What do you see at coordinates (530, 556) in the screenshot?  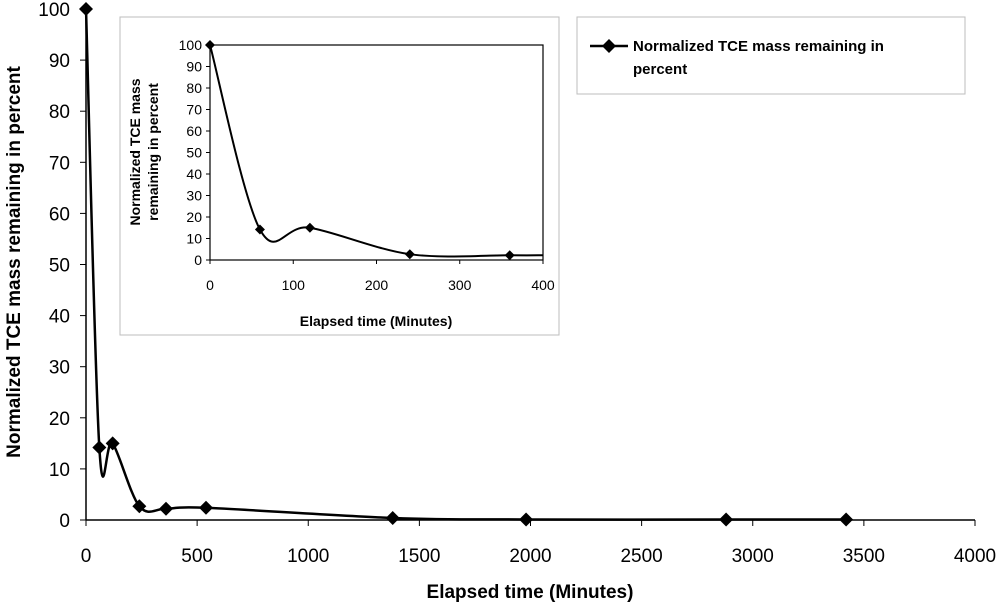 I see `main-x-tick-label: 2000` at bounding box center [530, 556].